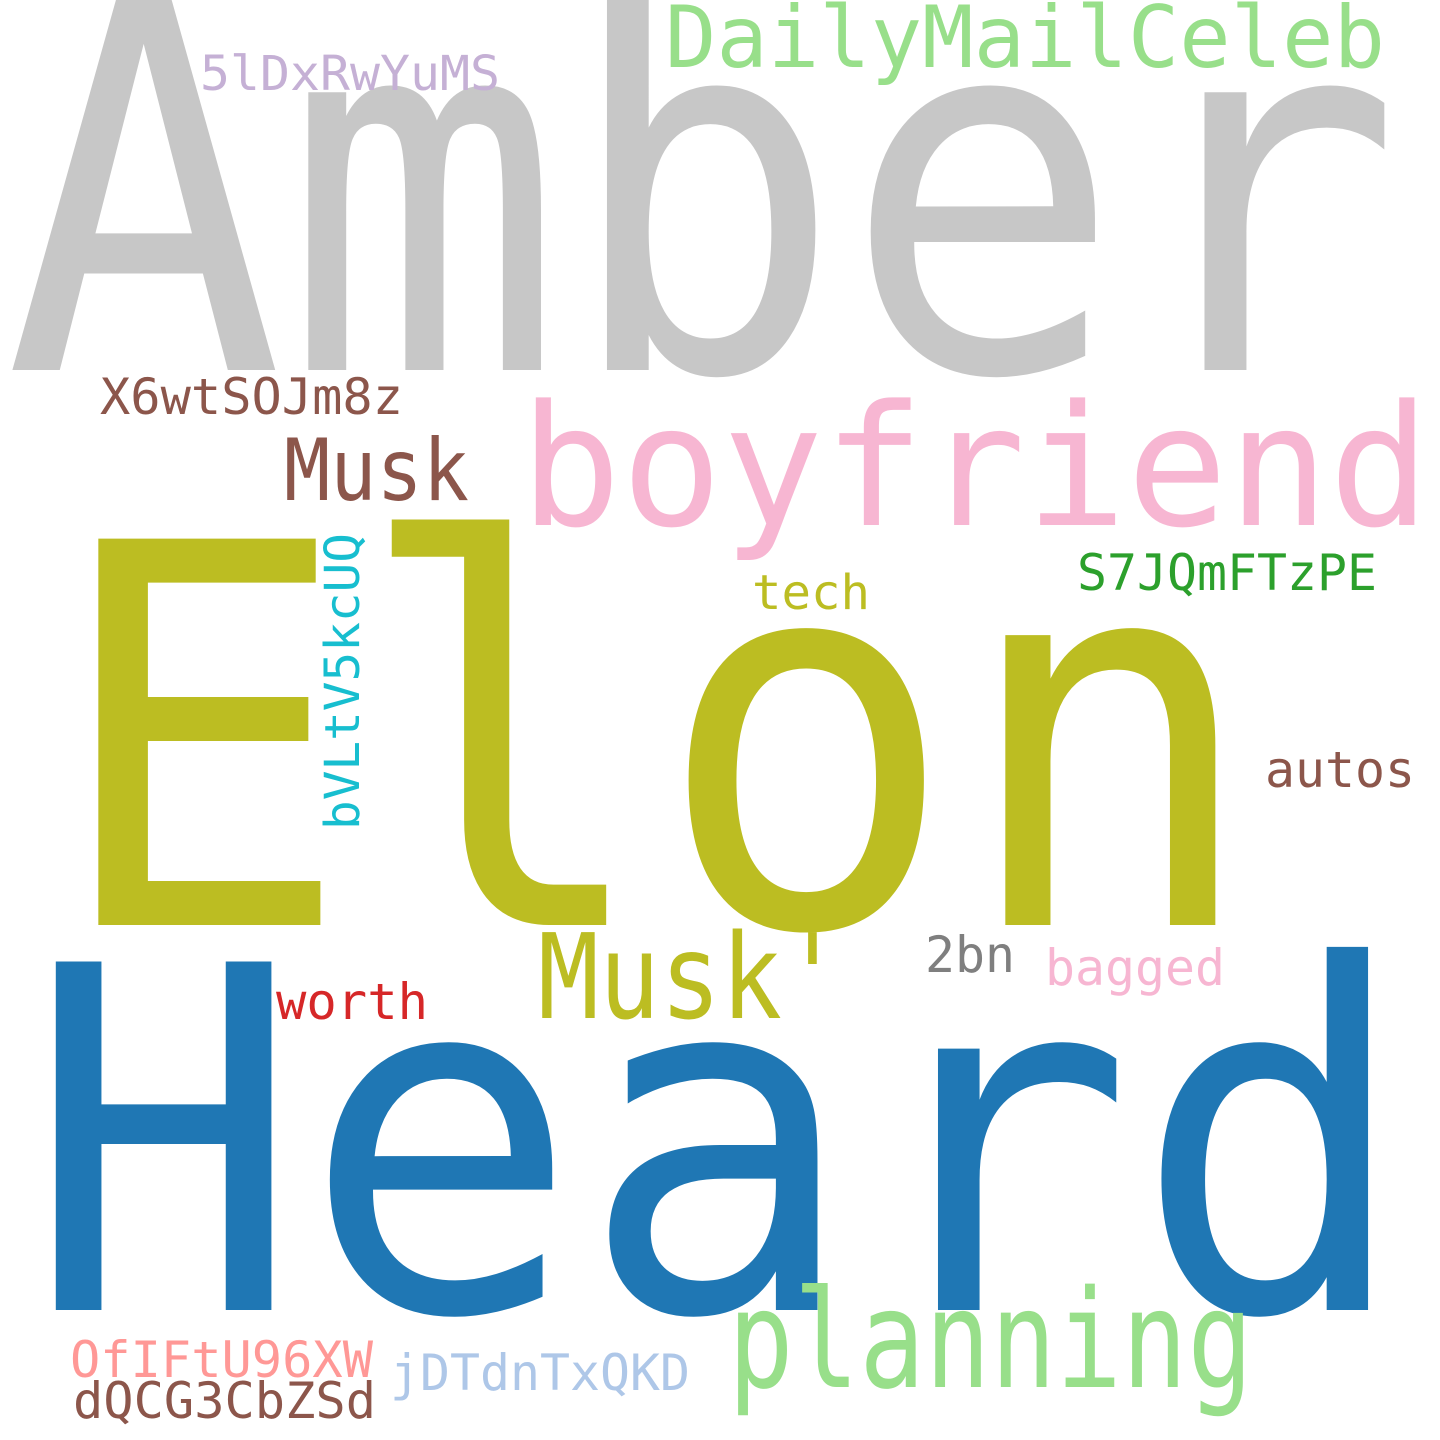  Describe the element at coordinates (1025, 44) in the screenshot. I see `word-daily-mail-celeb: DailyMailCeleb` at that location.